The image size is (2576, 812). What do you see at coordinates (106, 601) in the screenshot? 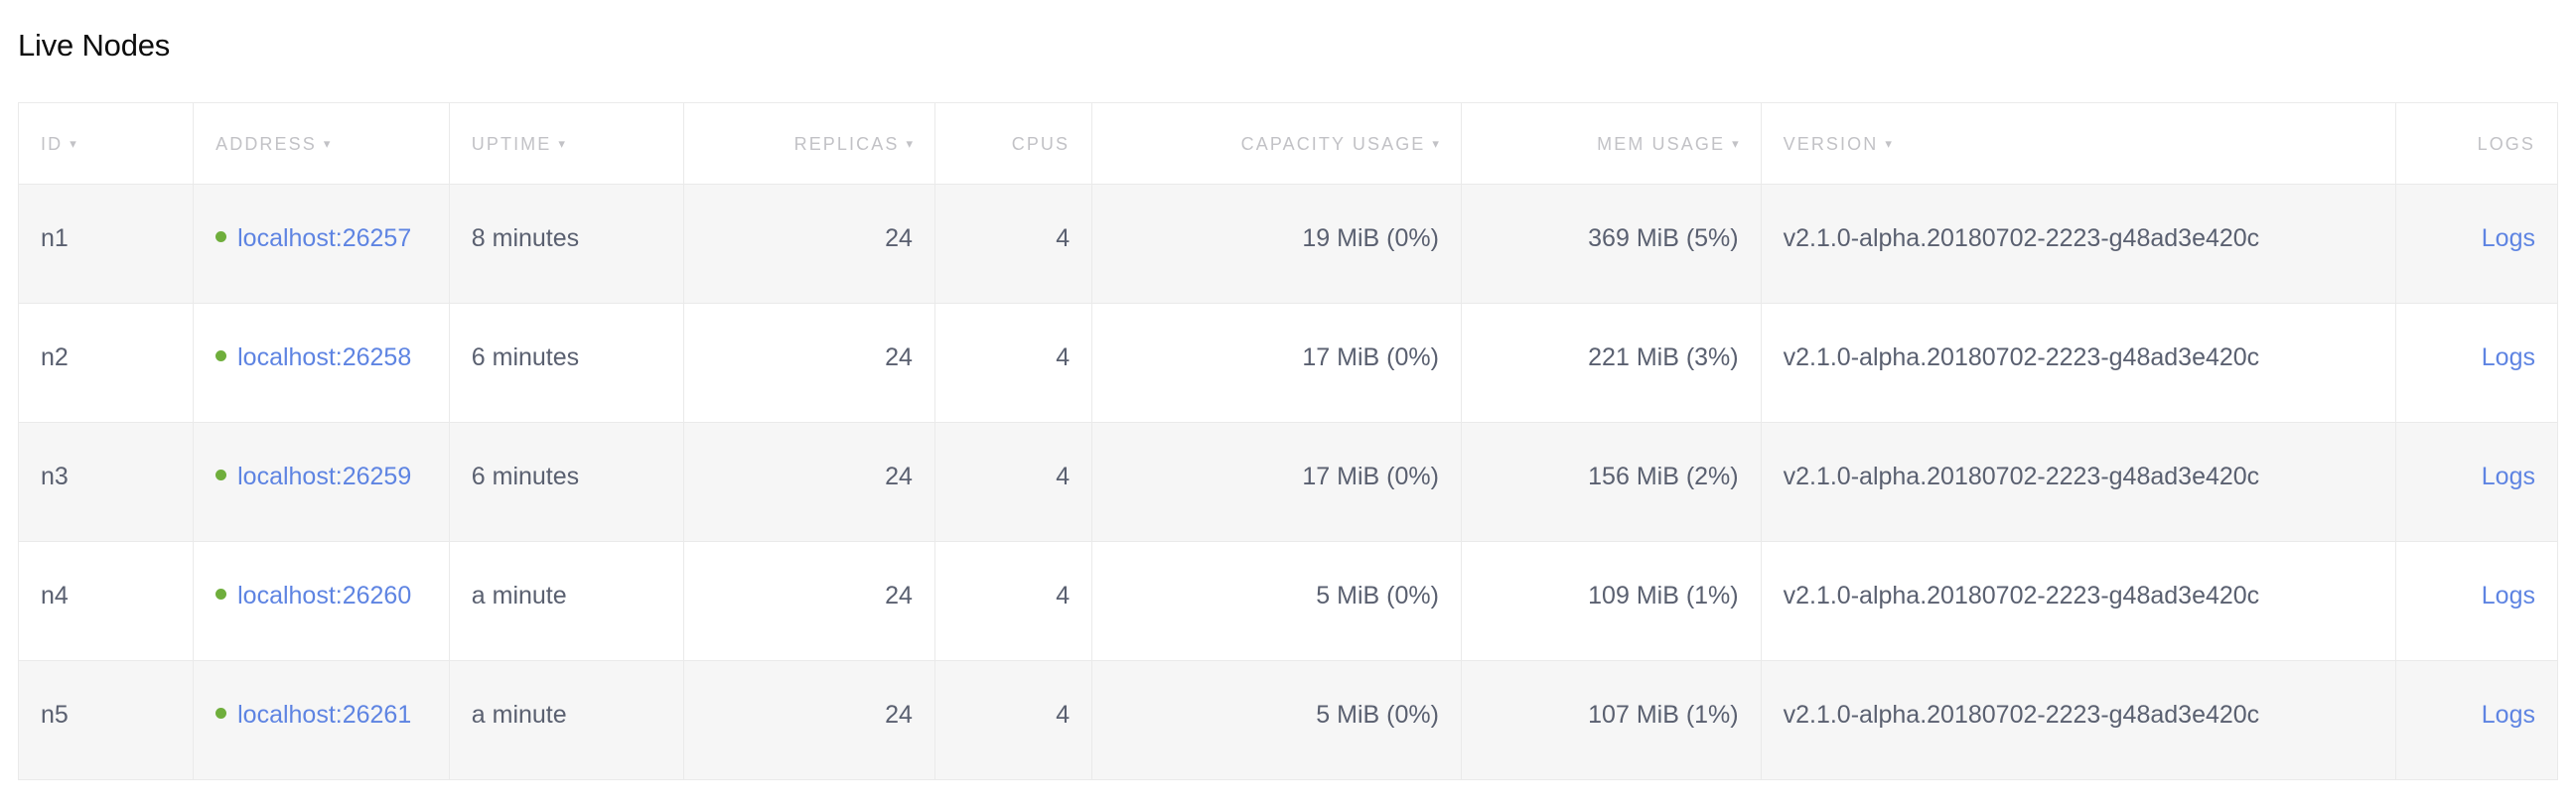
I see `cell-id: n4` at bounding box center [106, 601].